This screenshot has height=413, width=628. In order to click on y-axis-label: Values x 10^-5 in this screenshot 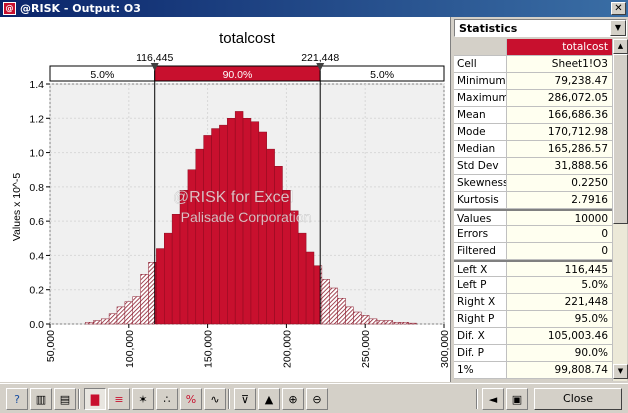, I will do `click(17, 207)`.